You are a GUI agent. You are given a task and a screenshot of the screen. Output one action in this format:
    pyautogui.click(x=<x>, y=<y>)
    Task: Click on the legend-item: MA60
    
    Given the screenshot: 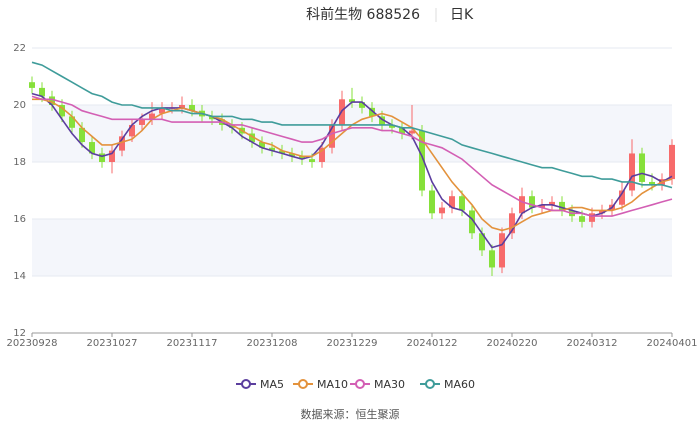 What is the action you would take?
    pyautogui.click(x=447, y=384)
    